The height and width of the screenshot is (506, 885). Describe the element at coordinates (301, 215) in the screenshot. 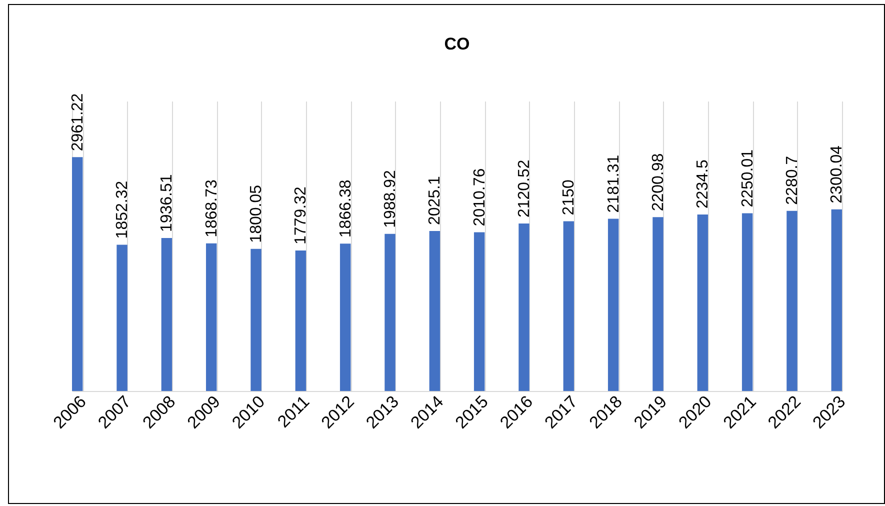

I see `data-label: 1779.32` at that location.